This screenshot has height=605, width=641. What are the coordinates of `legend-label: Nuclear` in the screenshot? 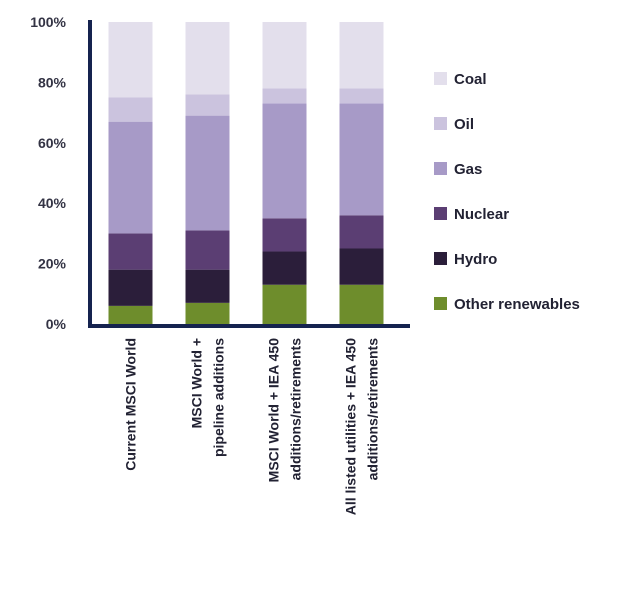 It's located at (481, 214).